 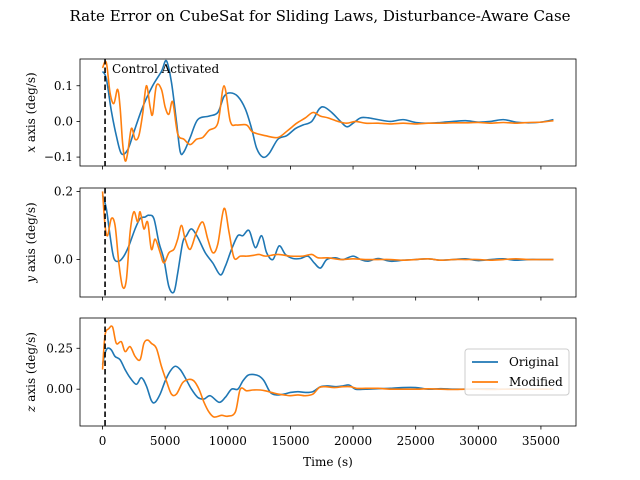 I want to click on y-tick-label-x-2: 0.1, so click(x=63, y=86).